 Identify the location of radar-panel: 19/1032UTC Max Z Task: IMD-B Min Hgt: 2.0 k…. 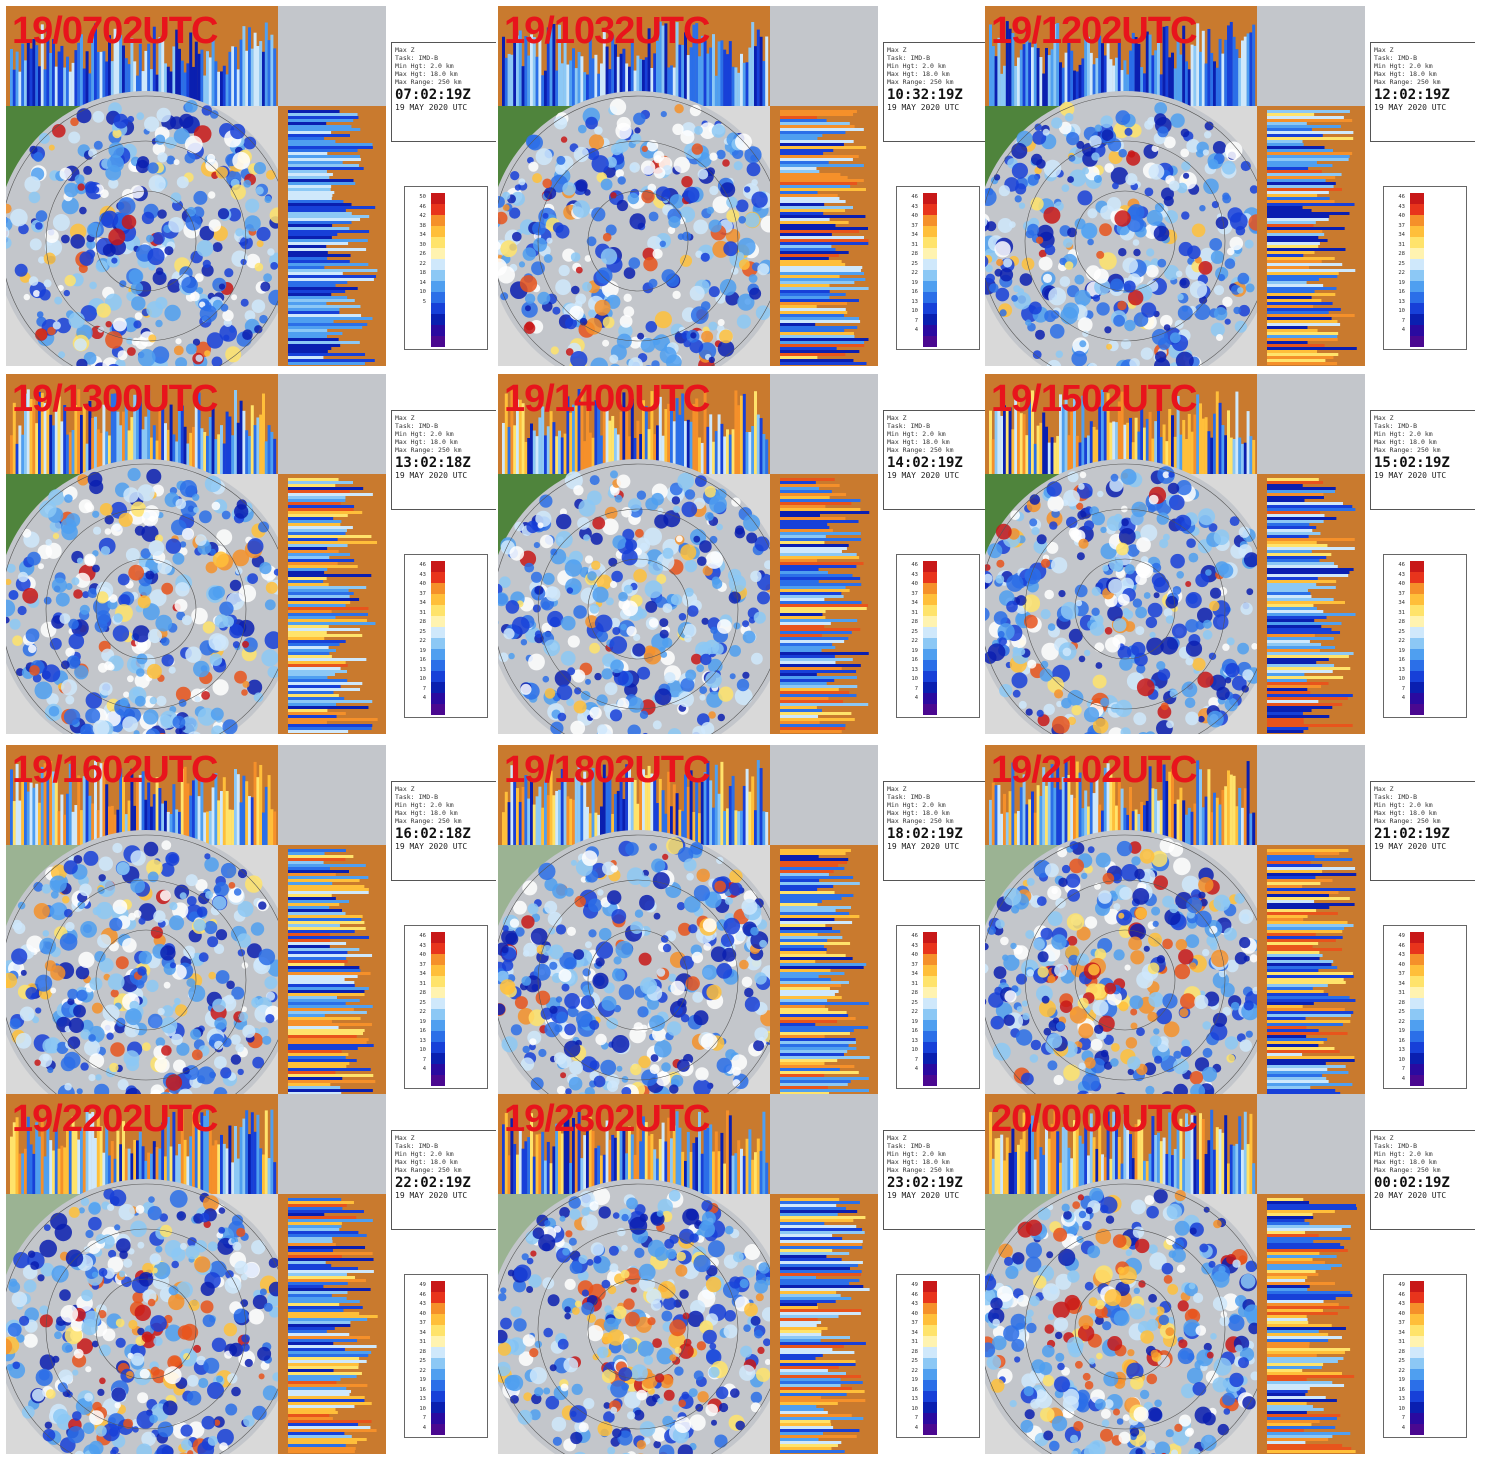
(743, 186).